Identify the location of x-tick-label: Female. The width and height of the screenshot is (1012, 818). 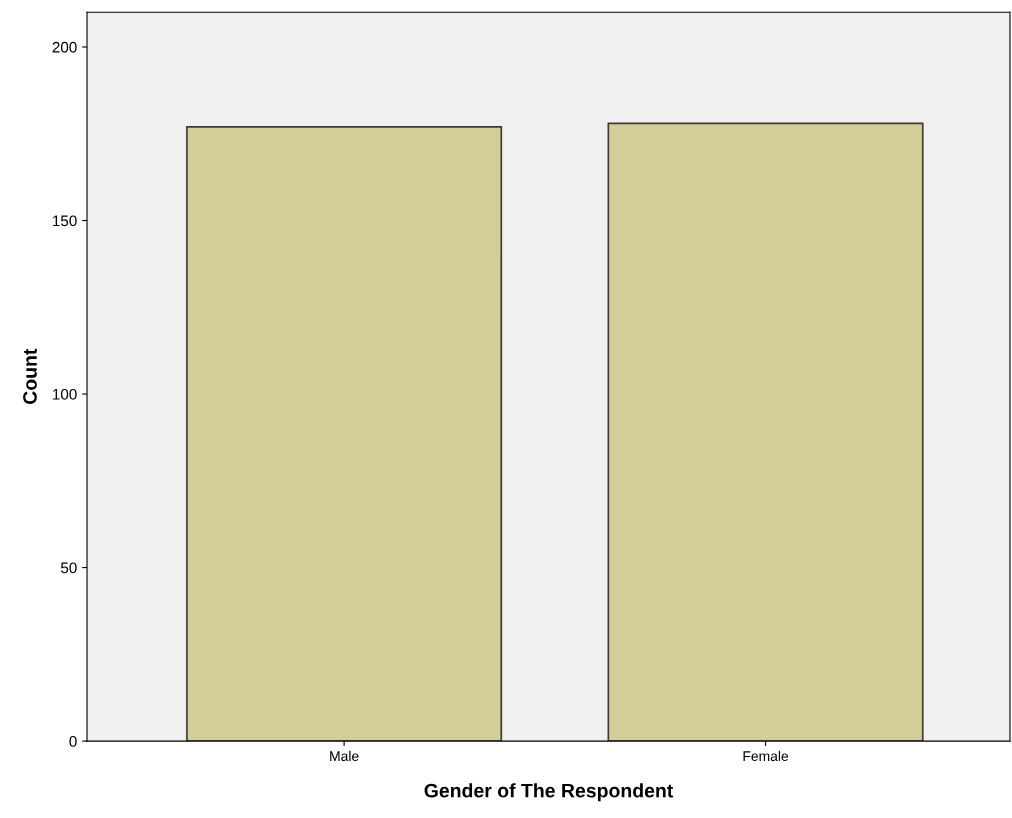
(766, 756).